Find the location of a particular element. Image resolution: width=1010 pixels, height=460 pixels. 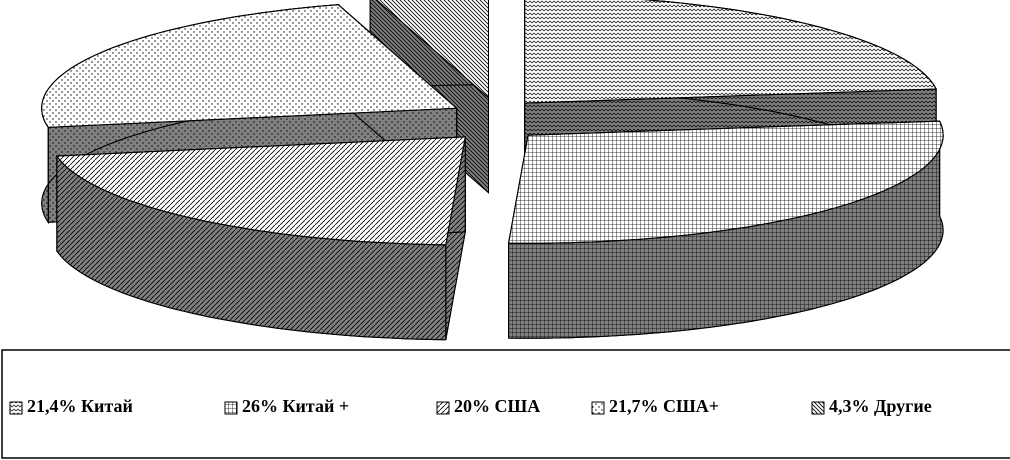

legend-label: 26% Китай + is located at coordinates (295, 406).